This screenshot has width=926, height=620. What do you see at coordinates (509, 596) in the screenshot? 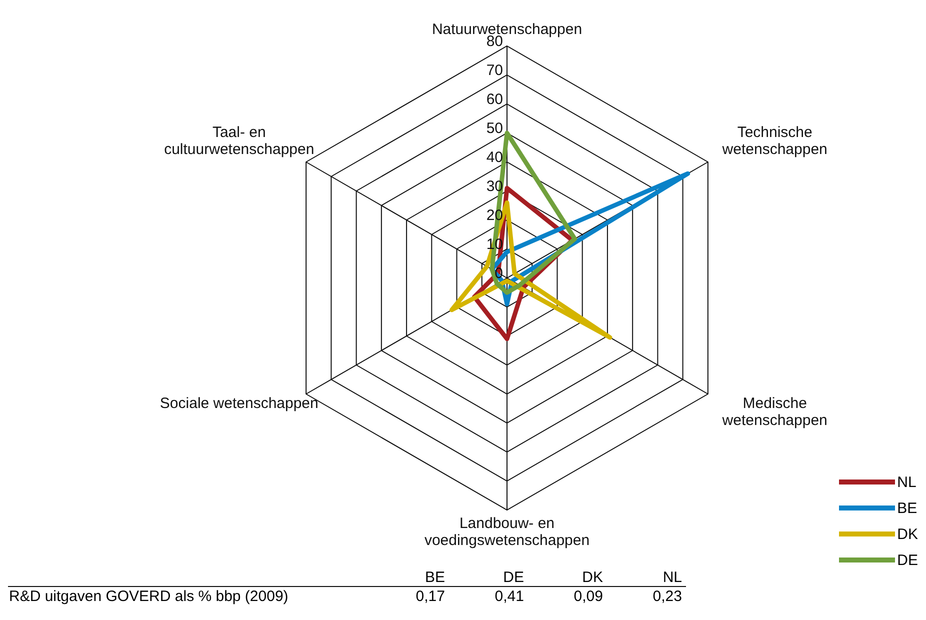
I see `text: 0,41` at bounding box center [509, 596].